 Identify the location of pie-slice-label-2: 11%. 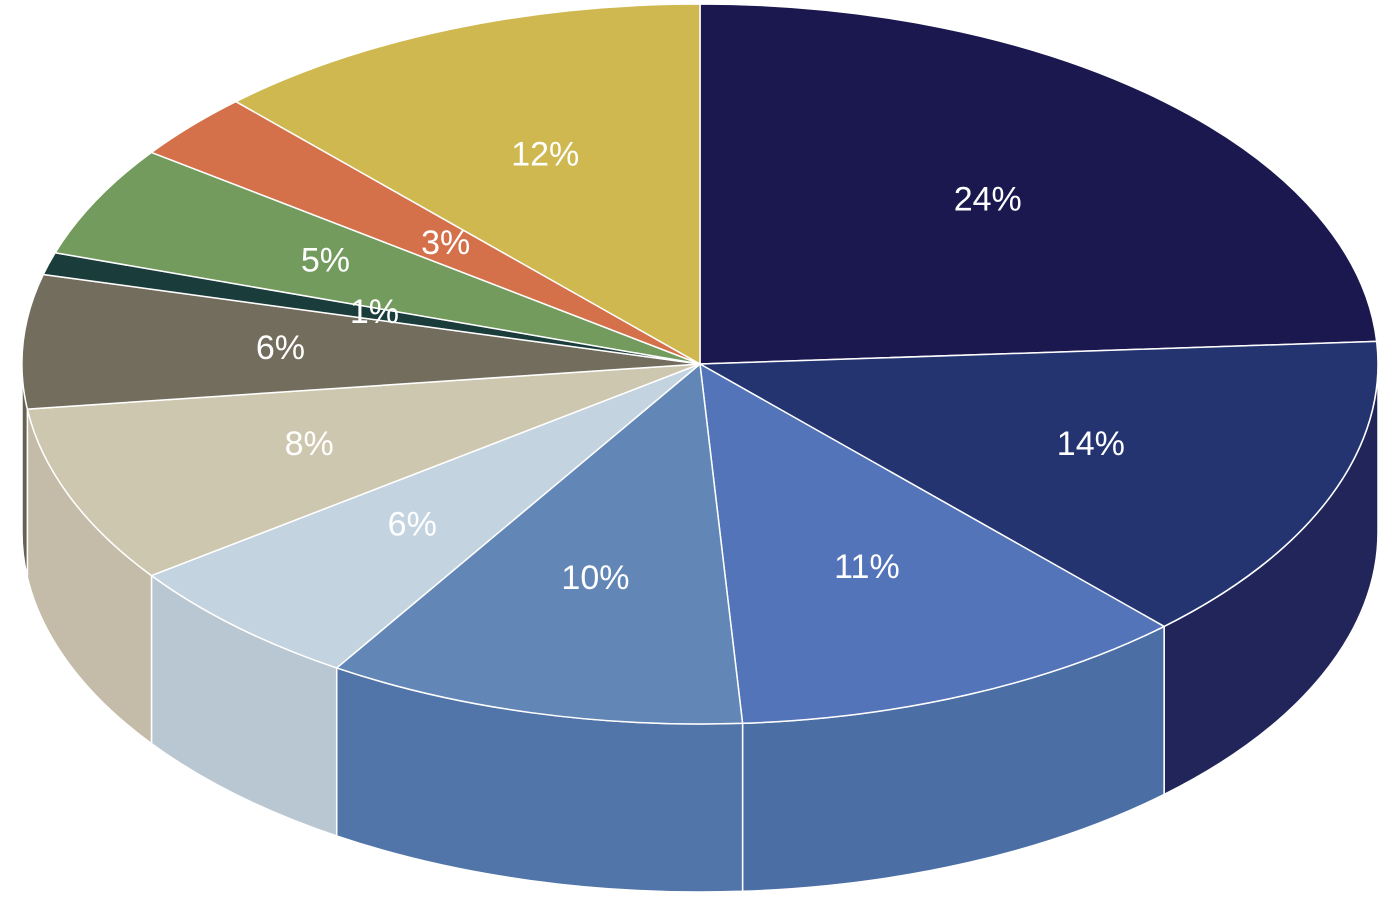
(867, 567).